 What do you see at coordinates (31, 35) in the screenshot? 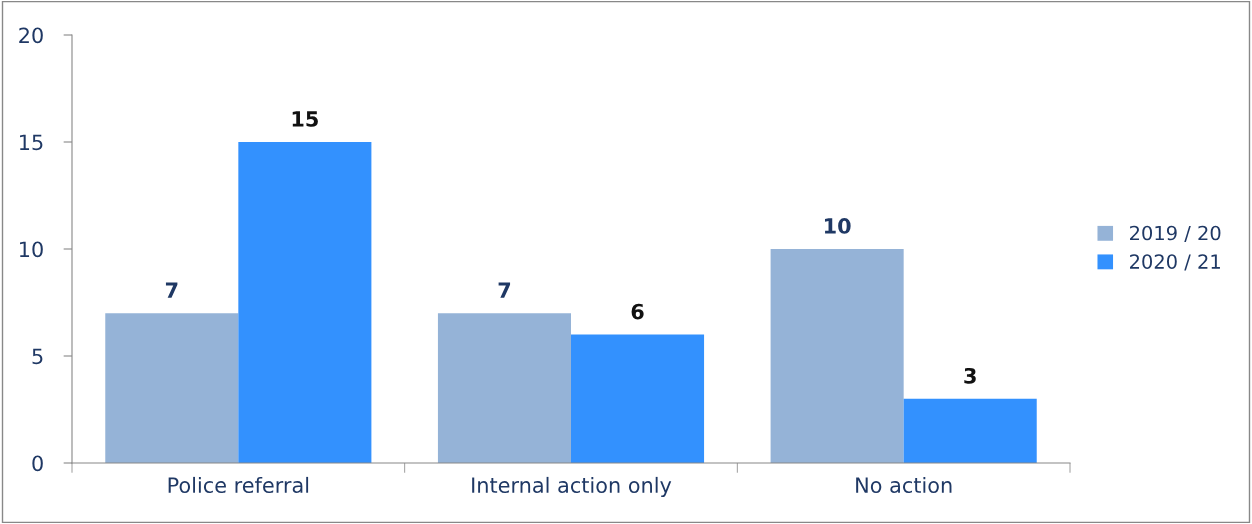
I see `y-tick-label: 20` at bounding box center [31, 35].